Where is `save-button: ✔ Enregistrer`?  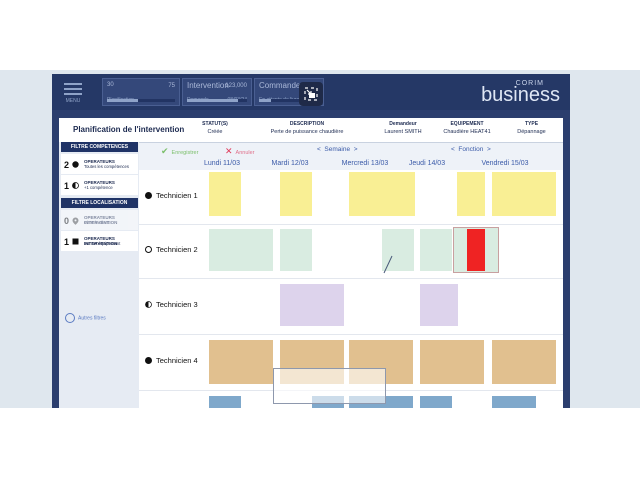 save-button: ✔ Enregistrer is located at coordinates (179, 151).